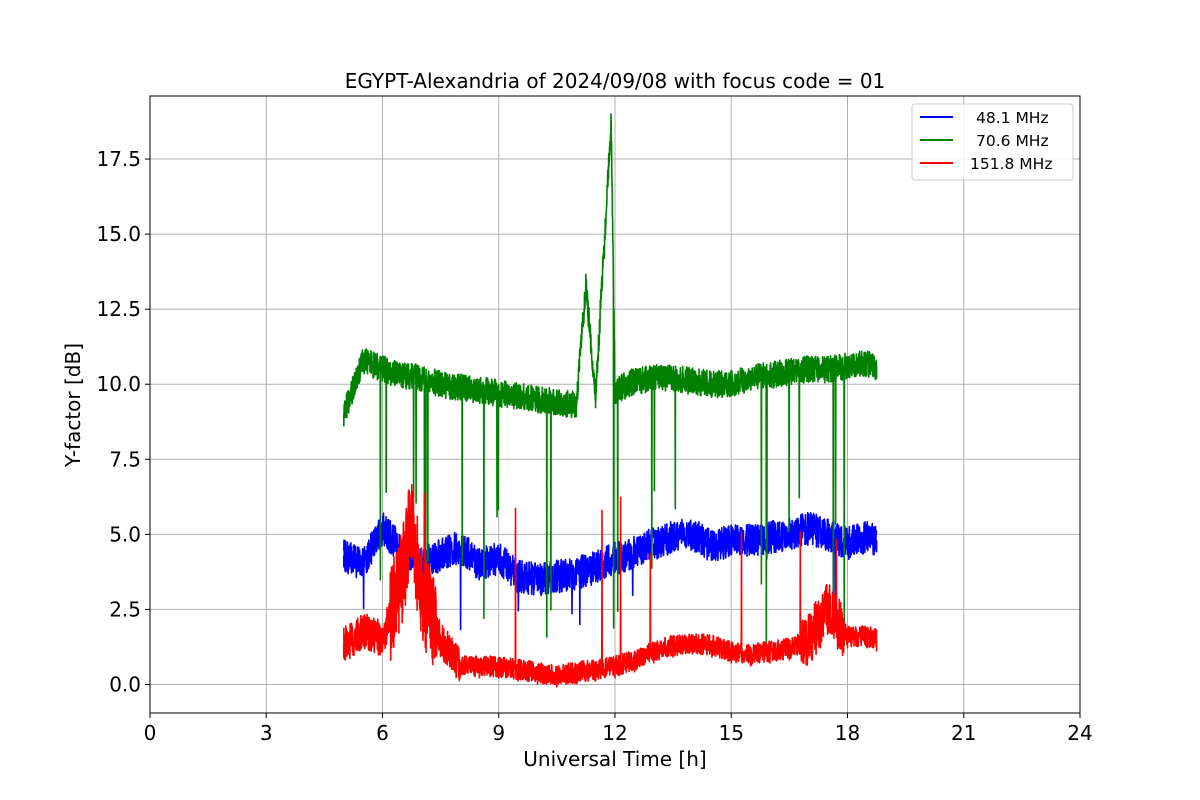 Image resolution: width=1200 pixels, height=800 pixels. What do you see at coordinates (731, 733) in the screenshot?
I see `x-tick-label: 15` at bounding box center [731, 733].